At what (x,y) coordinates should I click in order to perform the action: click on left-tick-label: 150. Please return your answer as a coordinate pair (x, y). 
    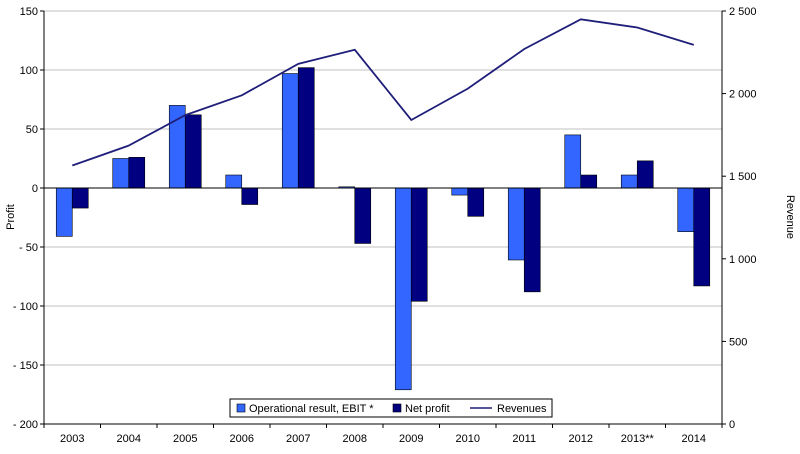
    Looking at the image, I should click on (29, 12).